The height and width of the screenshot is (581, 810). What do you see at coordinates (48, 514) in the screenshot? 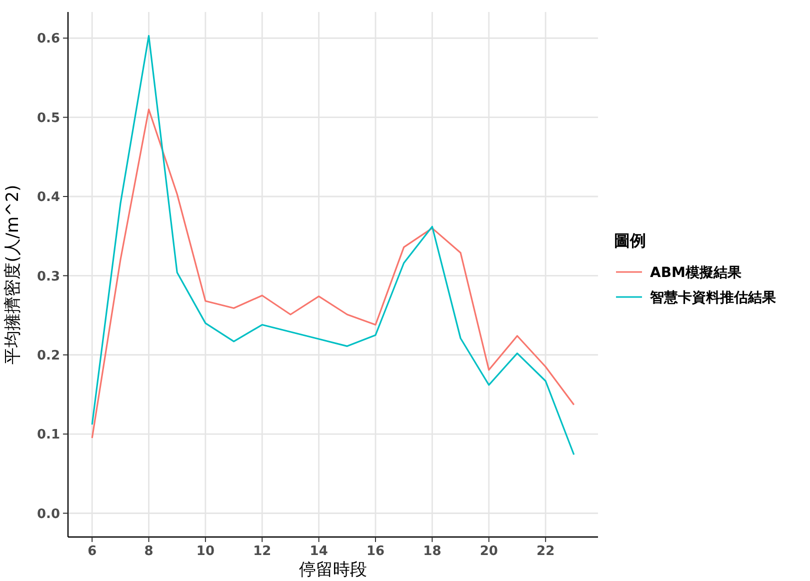
I see `y-tick-label: 0.0` at bounding box center [48, 514].